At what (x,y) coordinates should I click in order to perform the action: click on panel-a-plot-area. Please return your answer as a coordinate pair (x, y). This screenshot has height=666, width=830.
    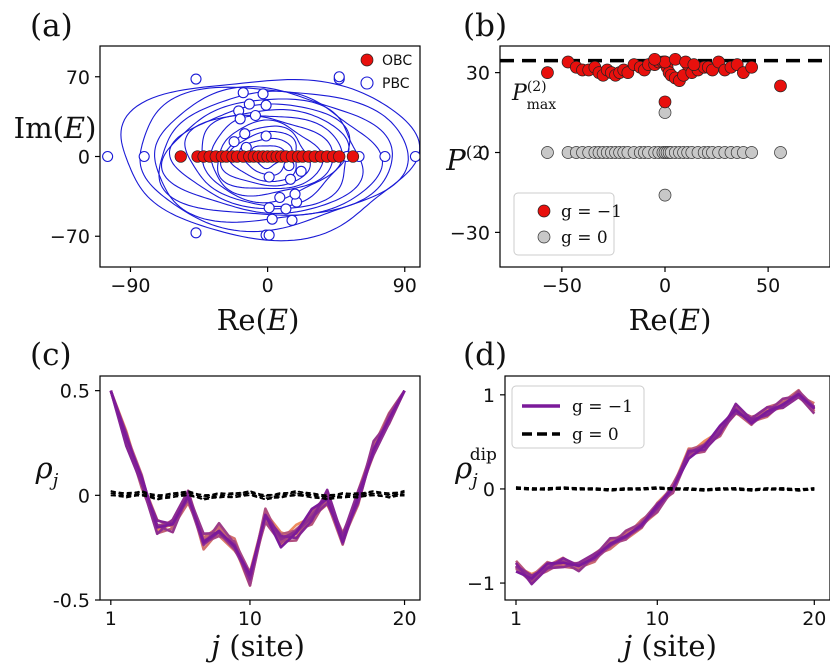
    Looking at the image, I should click on (261, 156).